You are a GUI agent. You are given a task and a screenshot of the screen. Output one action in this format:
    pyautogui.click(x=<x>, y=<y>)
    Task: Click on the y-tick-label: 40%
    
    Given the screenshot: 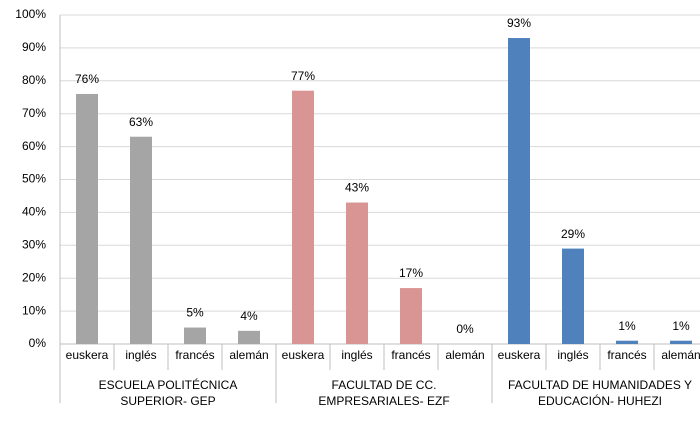 What is the action you would take?
    pyautogui.click(x=34, y=212)
    